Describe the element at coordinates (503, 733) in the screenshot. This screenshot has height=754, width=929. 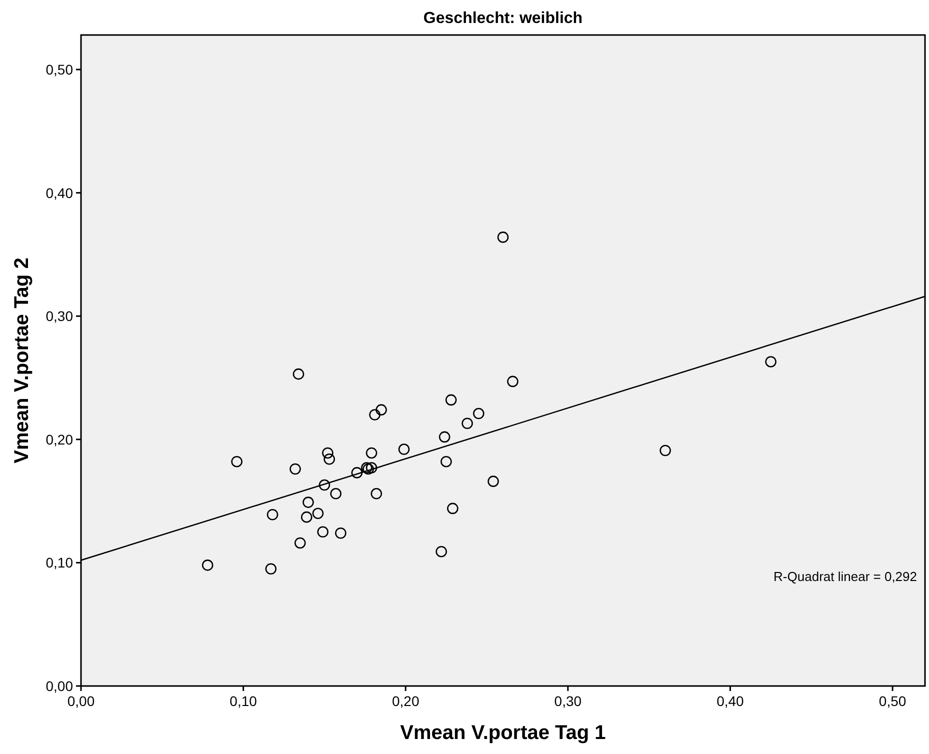
I see `x-axis-title: Vmean V.portae Tag 1` at that location.